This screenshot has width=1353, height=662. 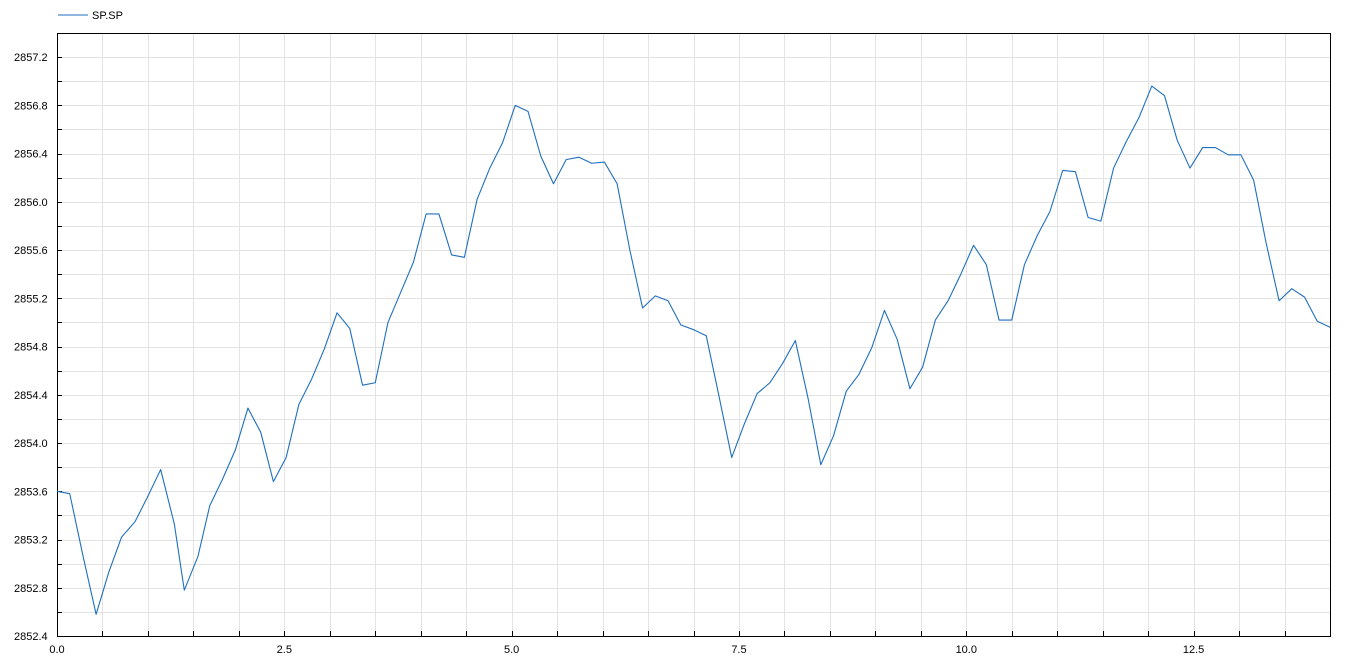 What do you see at coordinates (626, 650) in the screenshot?
I see `x-axis-tick-labels: 0.0 2.5 5.0 7.5 10.0 12.5` at bounding box center [626, 650].